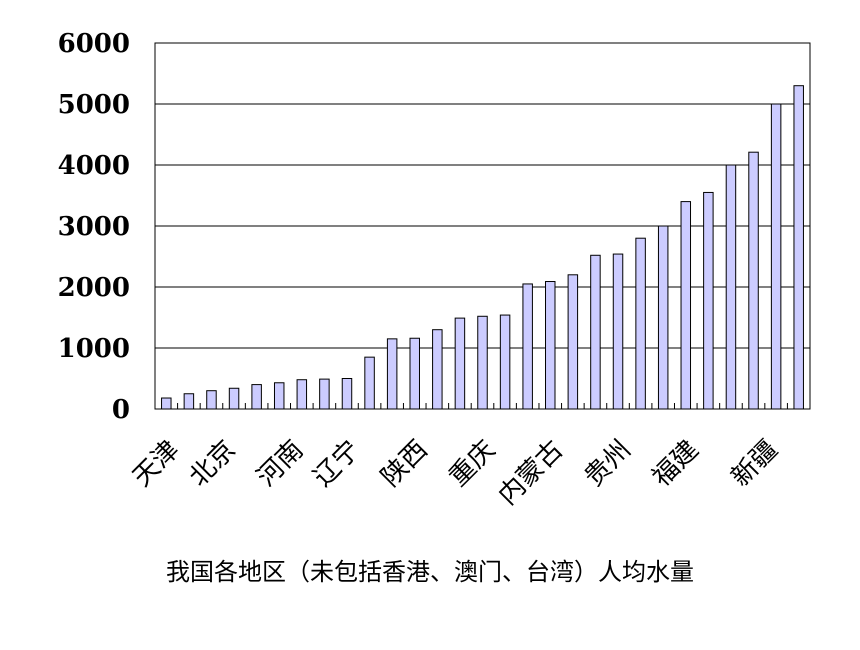 Image resolution: width=860 pixels, height=650 pixels. What do you see at coordinates (755, 464) in the screenshot?
I see `x-tick-label: 新疆` at bounding box center [755, 464].